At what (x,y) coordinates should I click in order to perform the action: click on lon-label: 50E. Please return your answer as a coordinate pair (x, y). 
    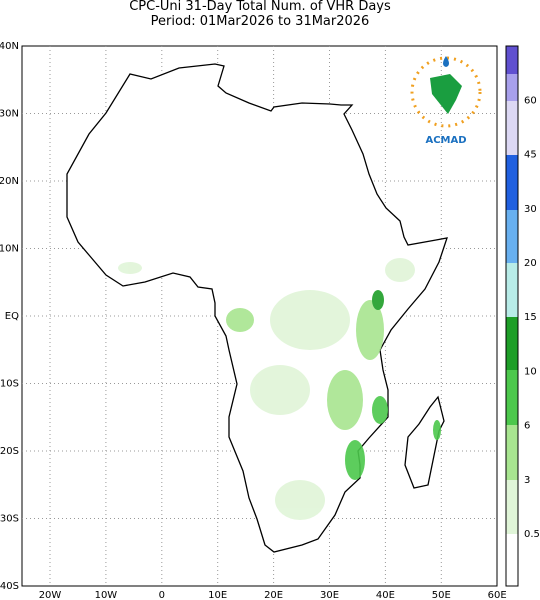
    Looking at the image, I should click on (441, 595).